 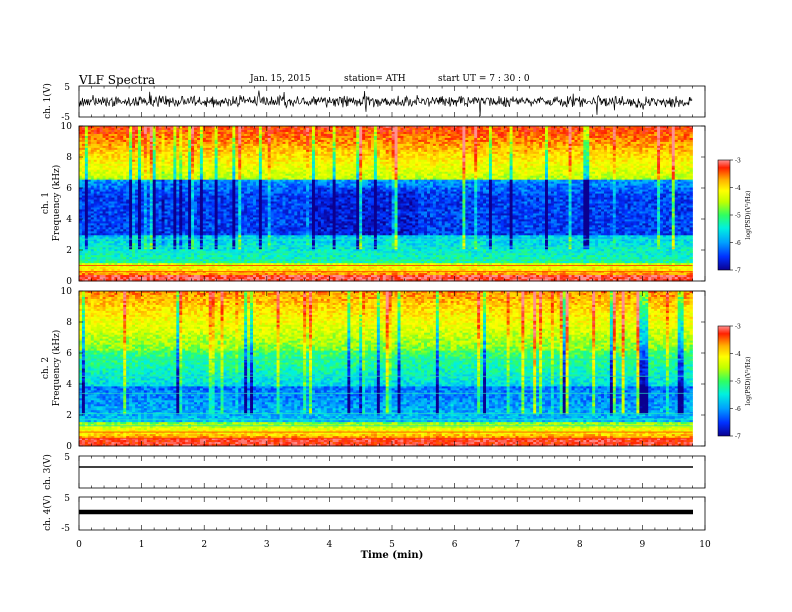 I want to click on panel-ch1: ch. 1(V) 5 -5, so click(x=374, y=103).